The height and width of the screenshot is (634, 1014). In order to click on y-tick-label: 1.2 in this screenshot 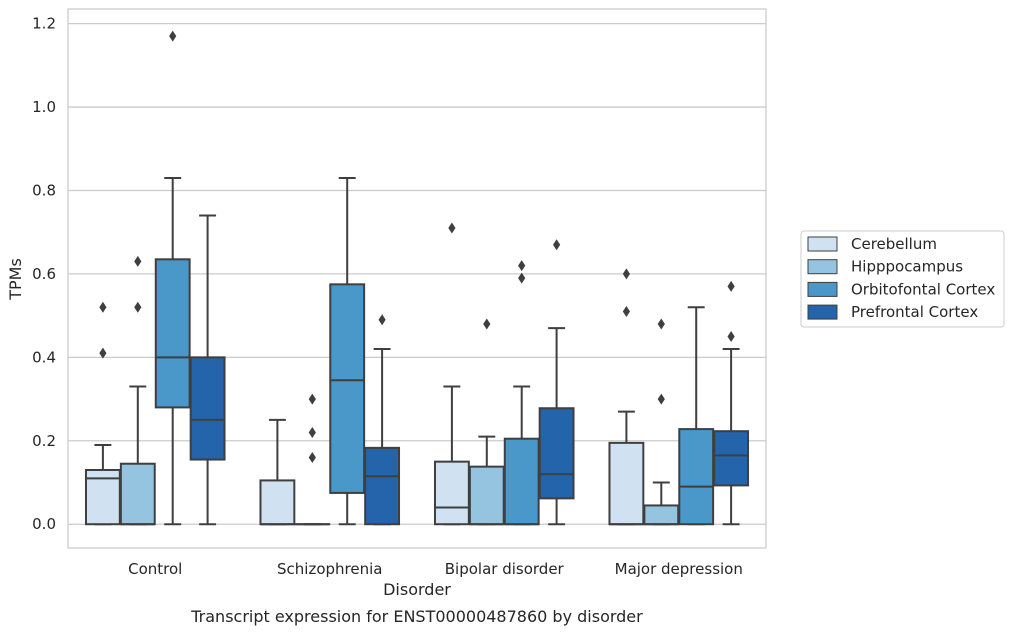, I will do `click(44, 24)`.